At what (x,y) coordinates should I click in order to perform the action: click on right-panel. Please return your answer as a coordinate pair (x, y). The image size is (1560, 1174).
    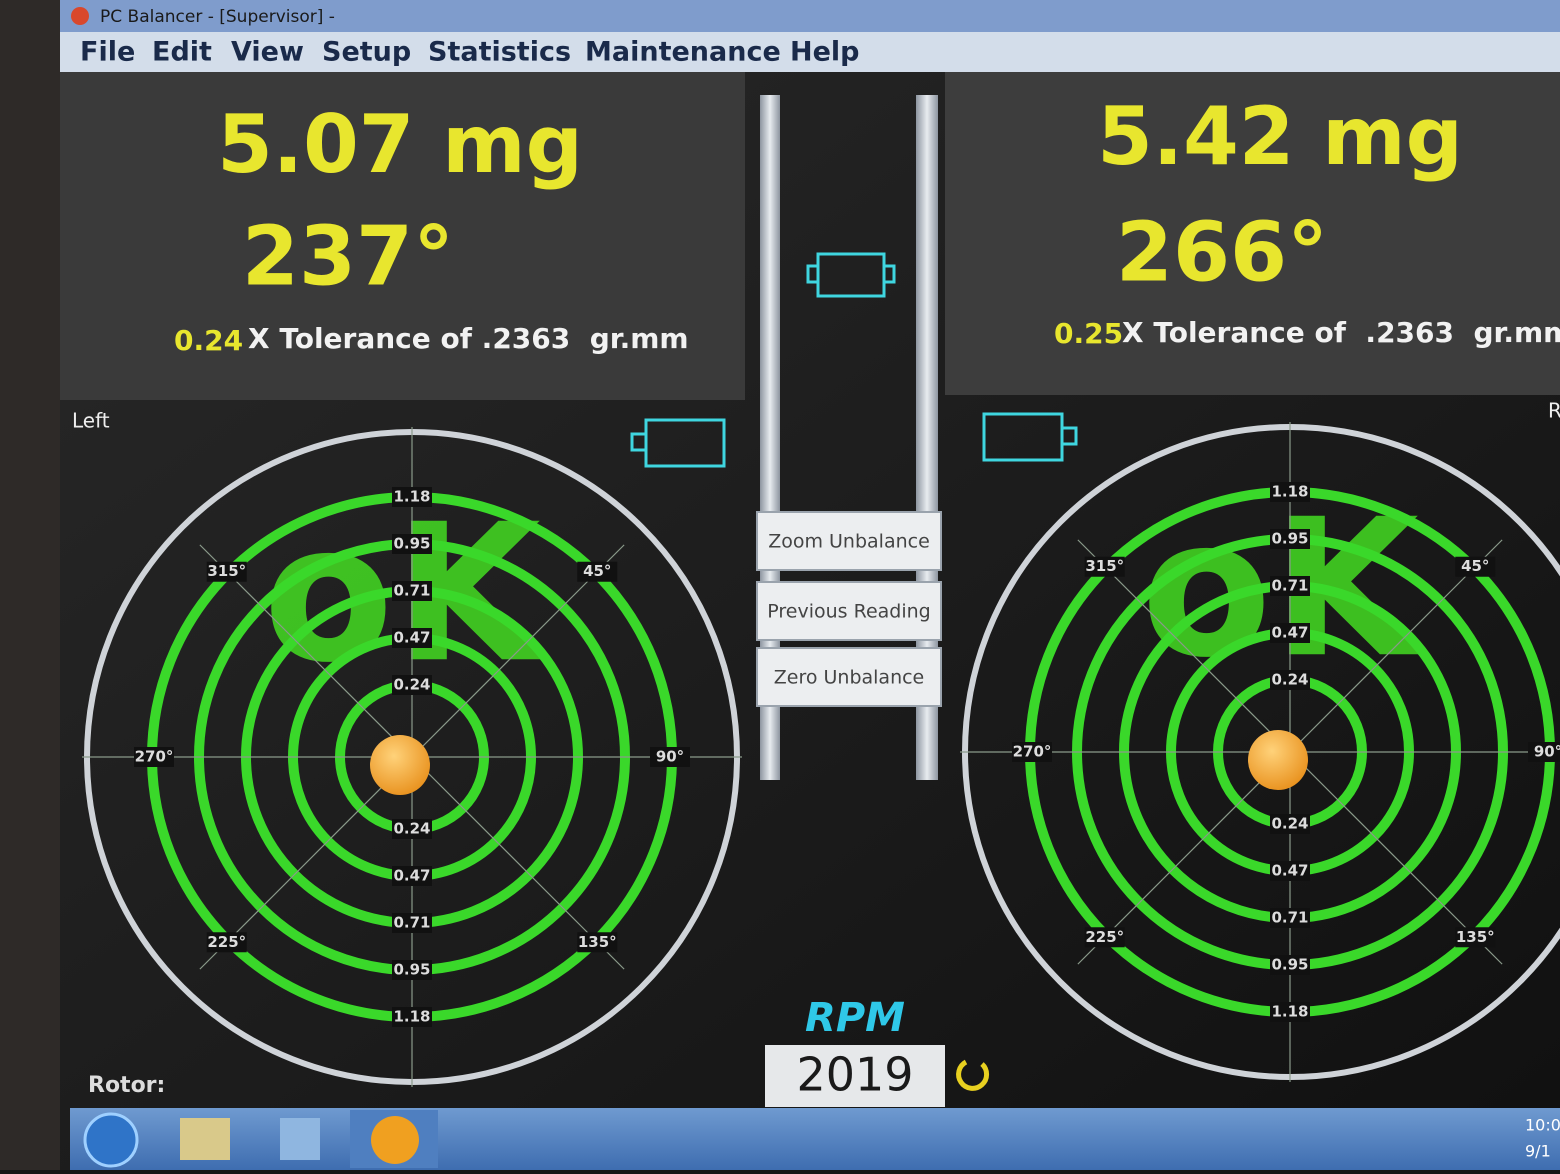
    Looking at the image, I should click on (1252, 233).